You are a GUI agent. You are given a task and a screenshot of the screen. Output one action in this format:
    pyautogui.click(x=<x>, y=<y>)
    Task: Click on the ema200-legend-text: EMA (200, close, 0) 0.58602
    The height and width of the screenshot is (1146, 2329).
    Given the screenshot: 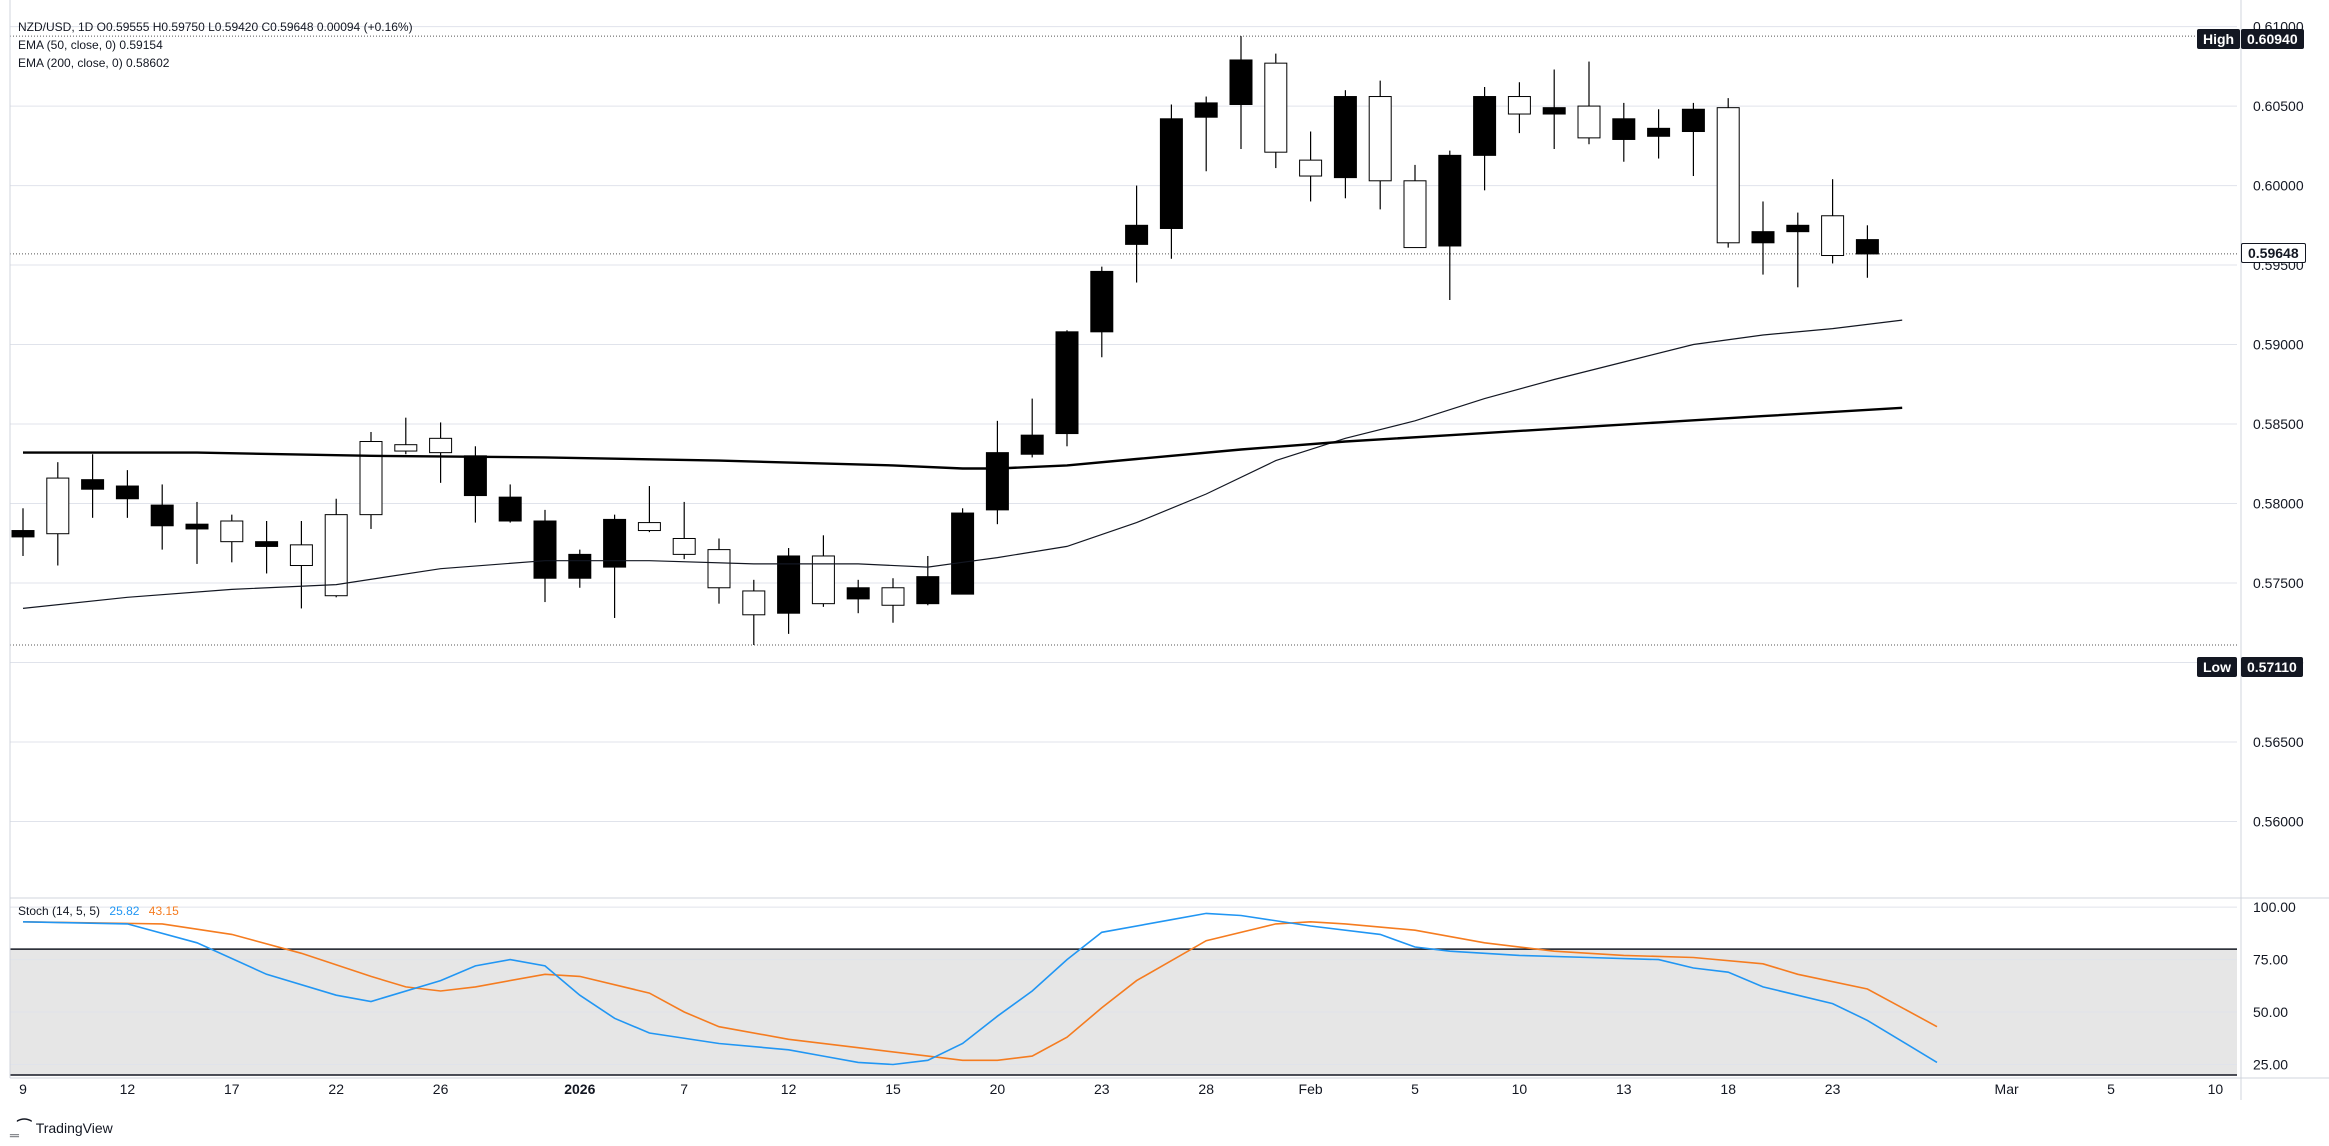 What is the action you would take?
    pyautogui.click(x=94, y=63)
    